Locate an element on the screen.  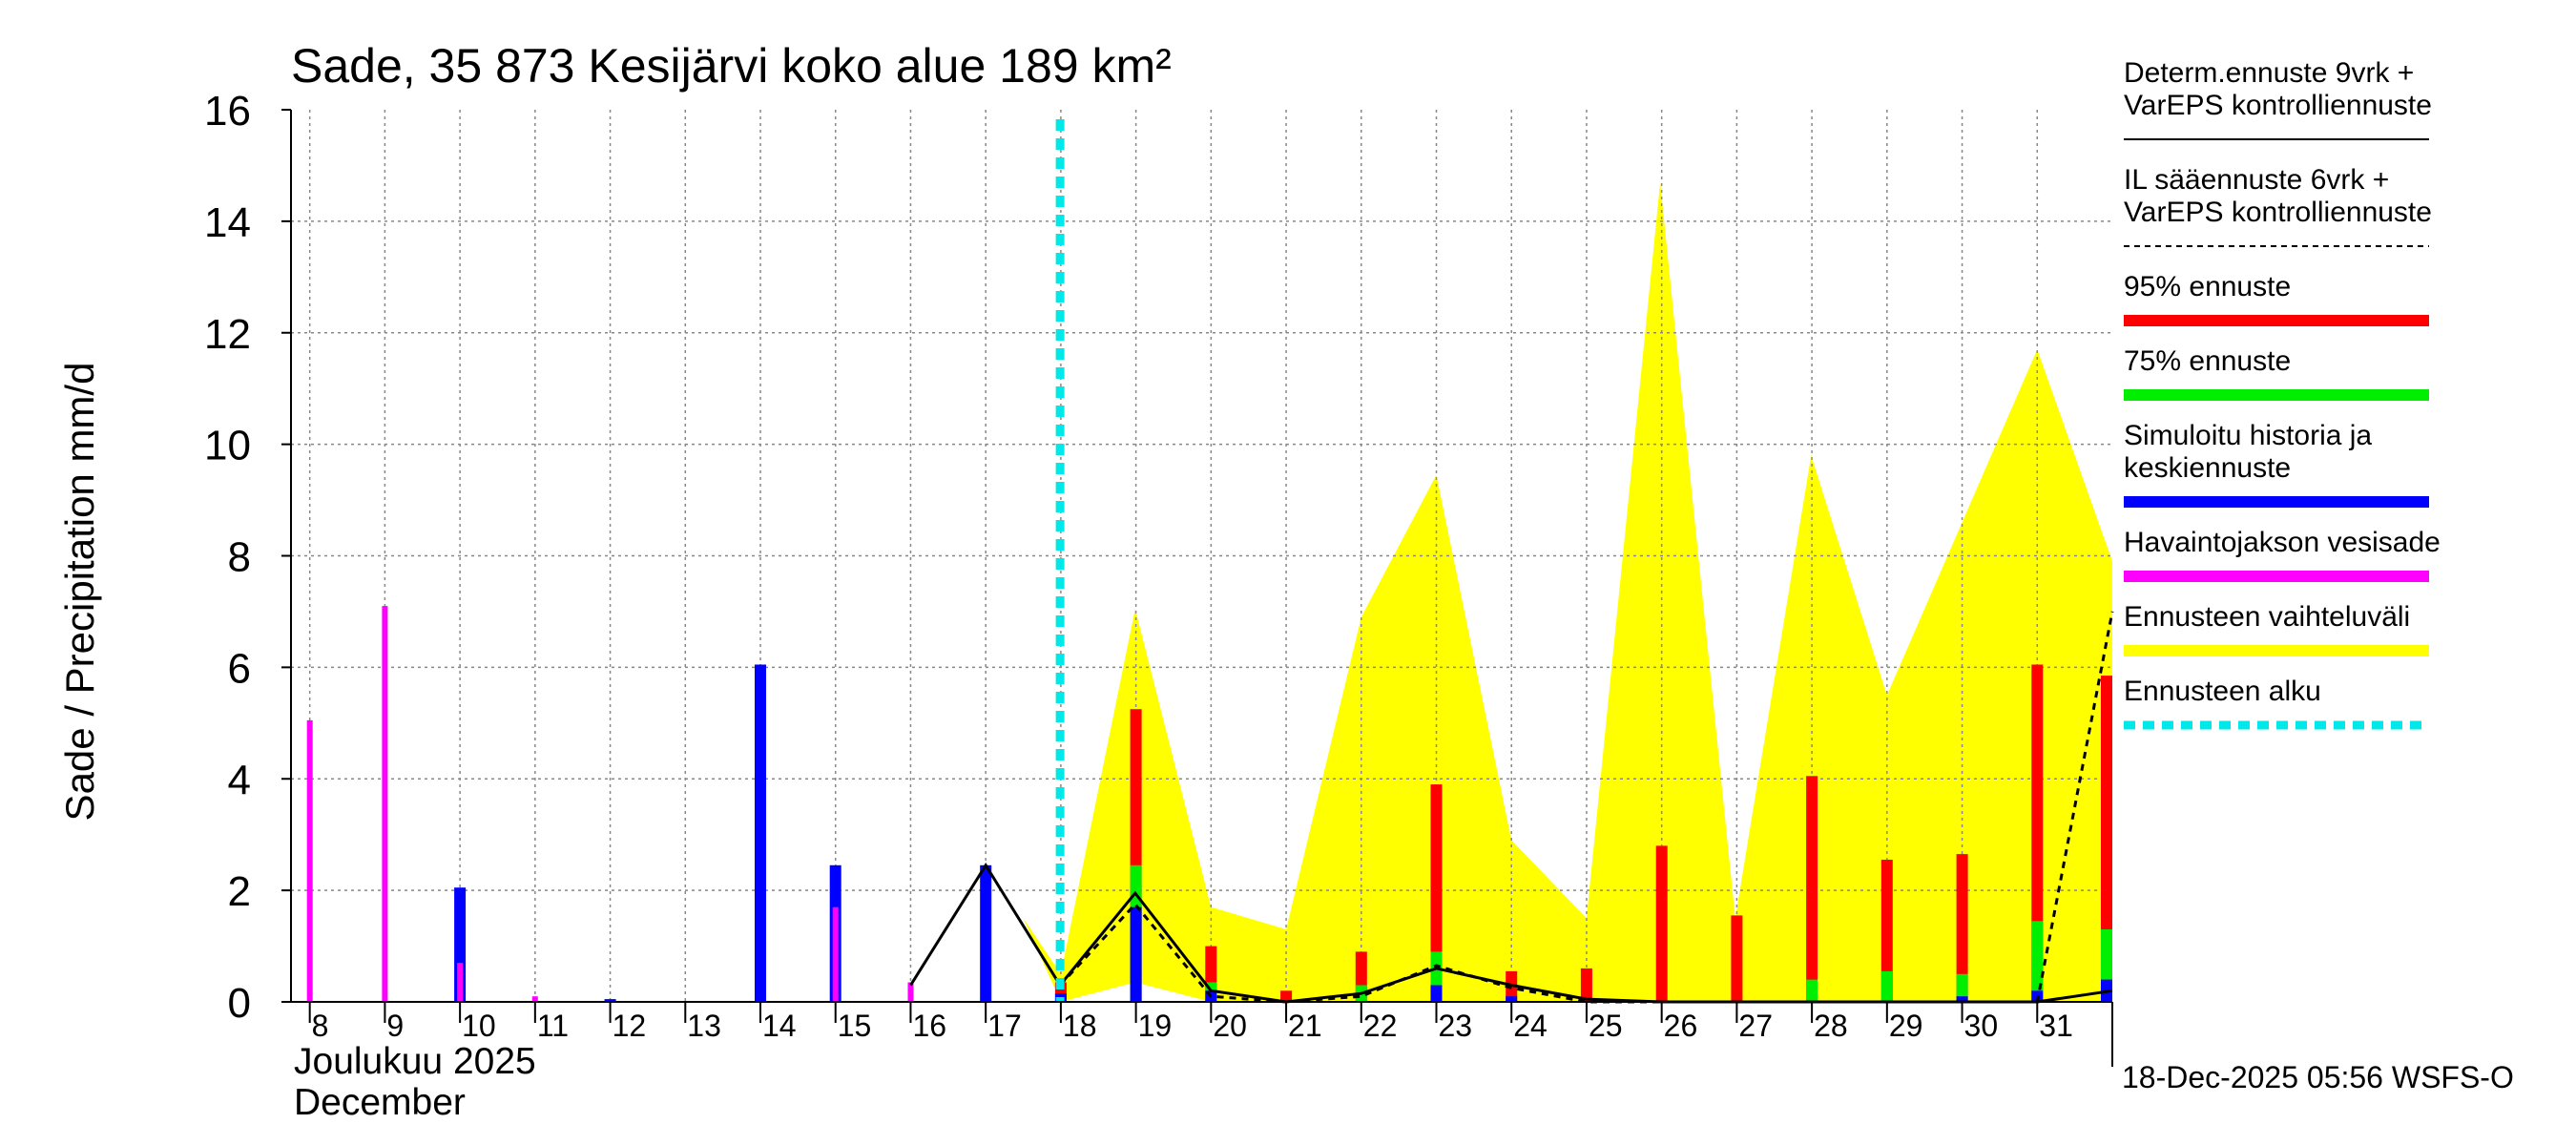
x-tick-label-8: 8 is located at coordinates (320, 1026).